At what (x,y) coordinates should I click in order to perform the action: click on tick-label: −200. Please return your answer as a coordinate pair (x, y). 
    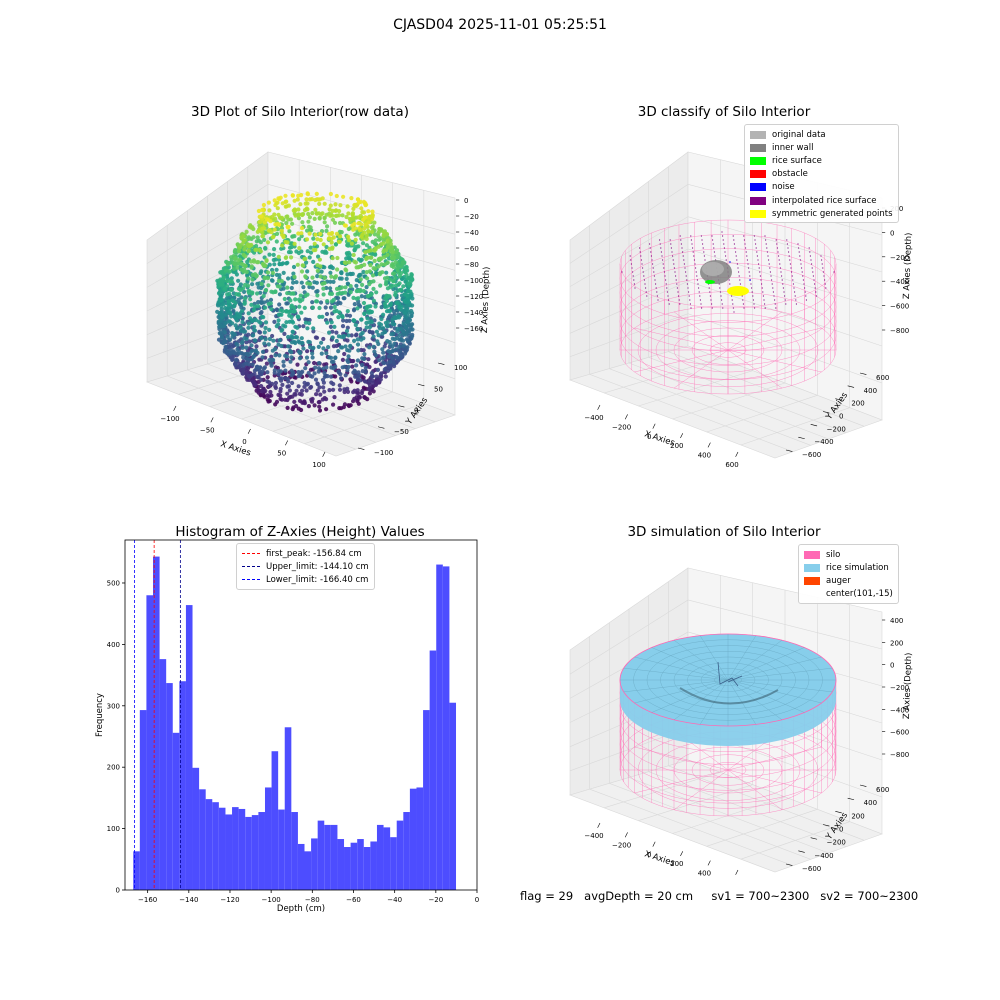
    Looking at the image, I should click on (899, 688).